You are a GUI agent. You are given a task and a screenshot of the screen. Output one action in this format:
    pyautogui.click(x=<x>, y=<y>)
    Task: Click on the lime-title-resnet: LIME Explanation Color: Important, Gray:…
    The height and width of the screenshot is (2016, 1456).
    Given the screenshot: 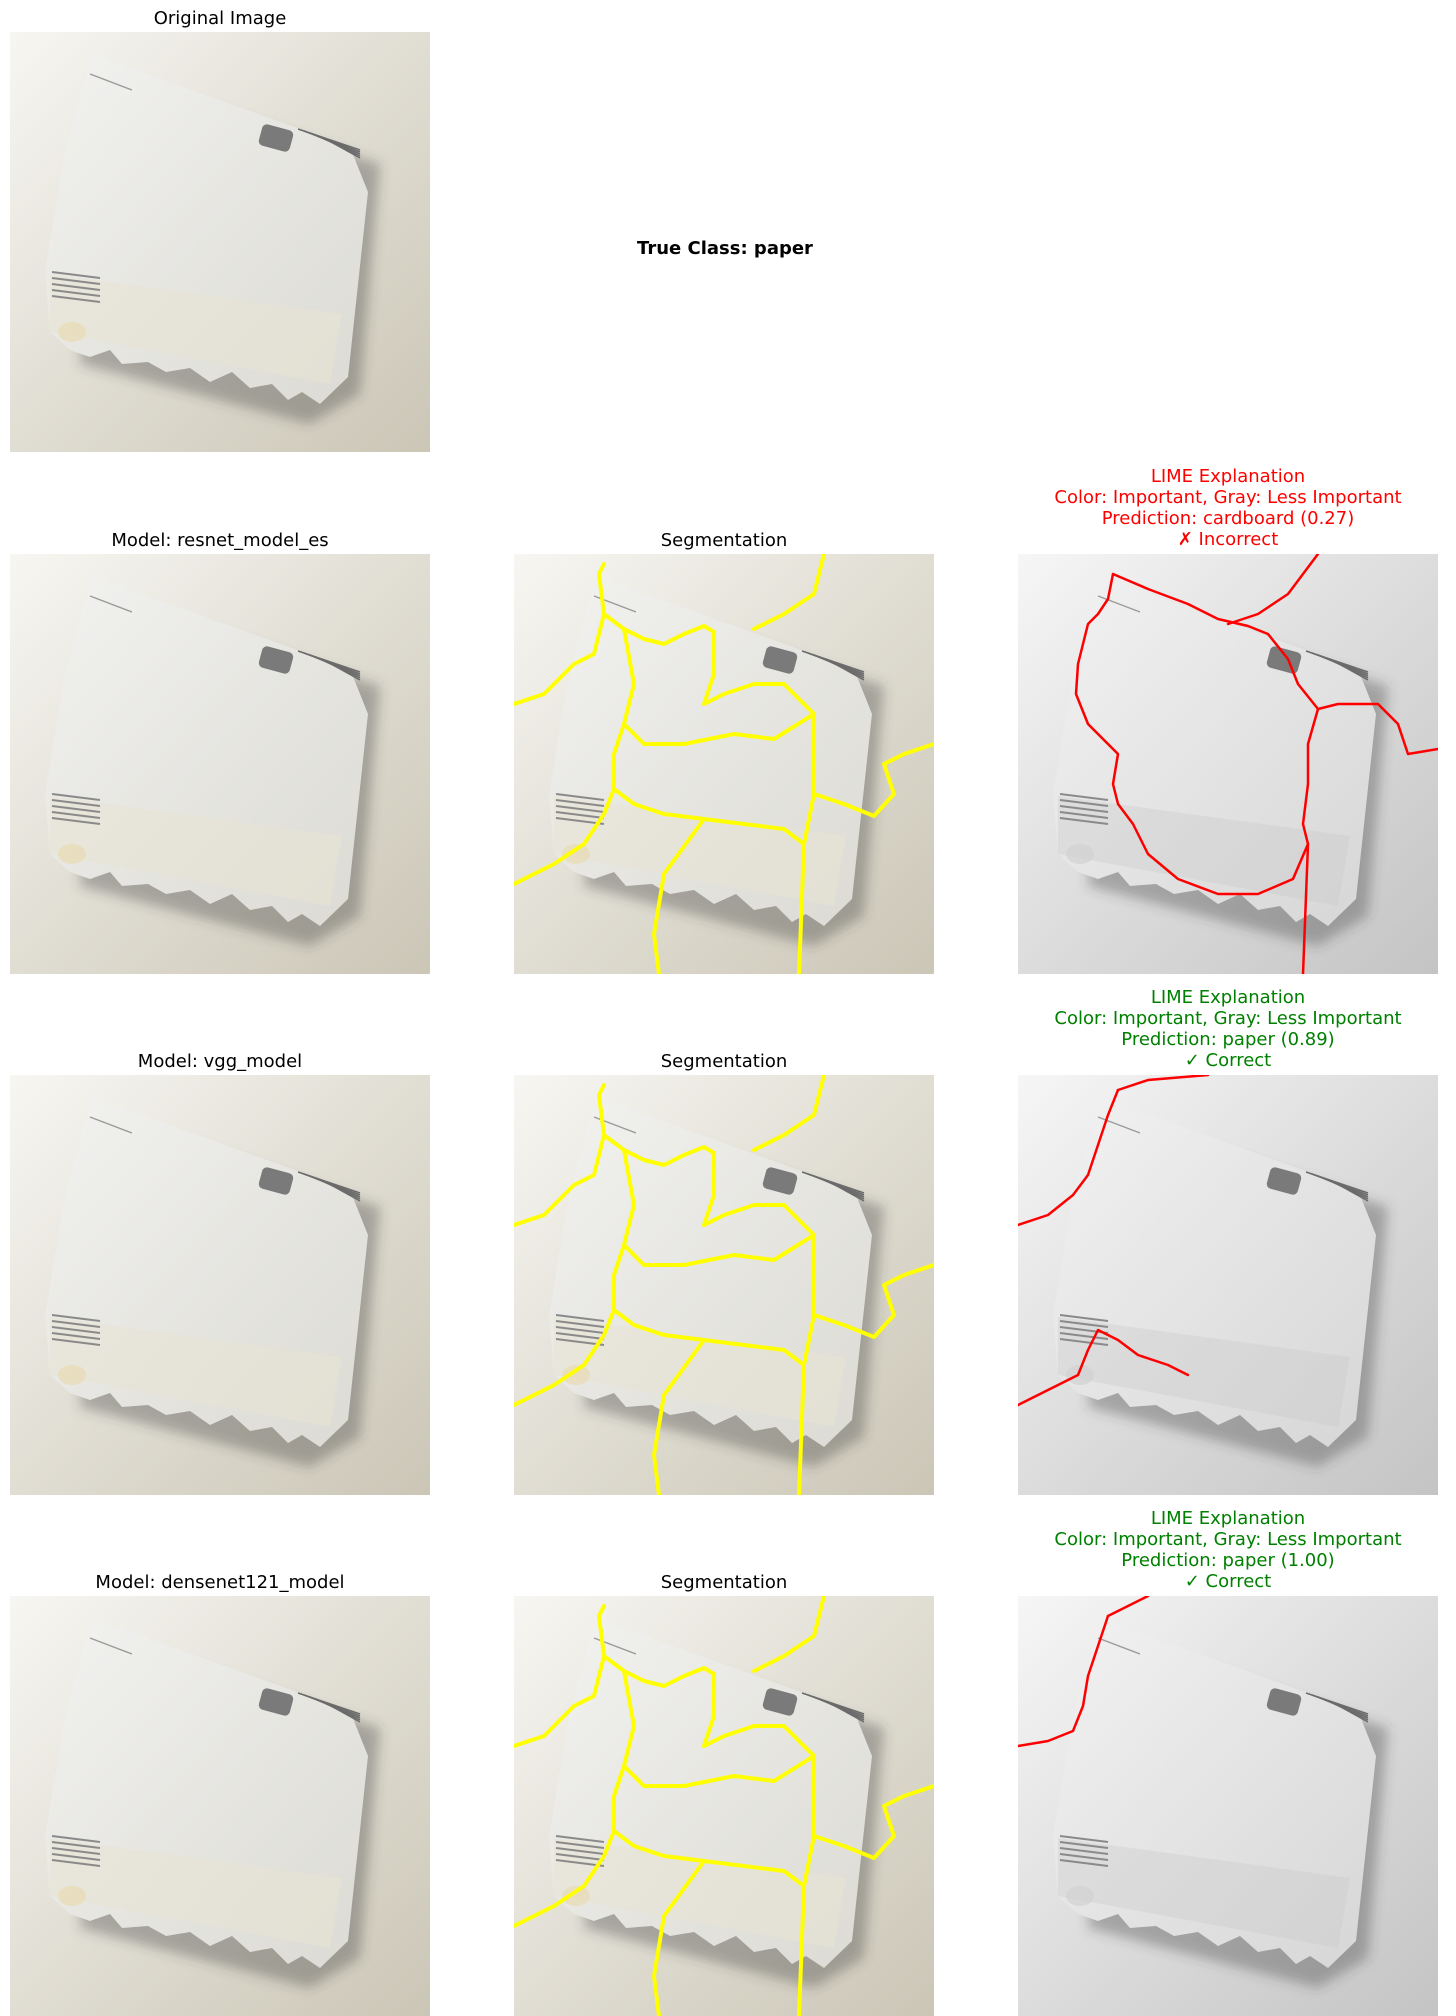 What is the action you would take?
    pyautogui.click(x=1228, y=508)
    